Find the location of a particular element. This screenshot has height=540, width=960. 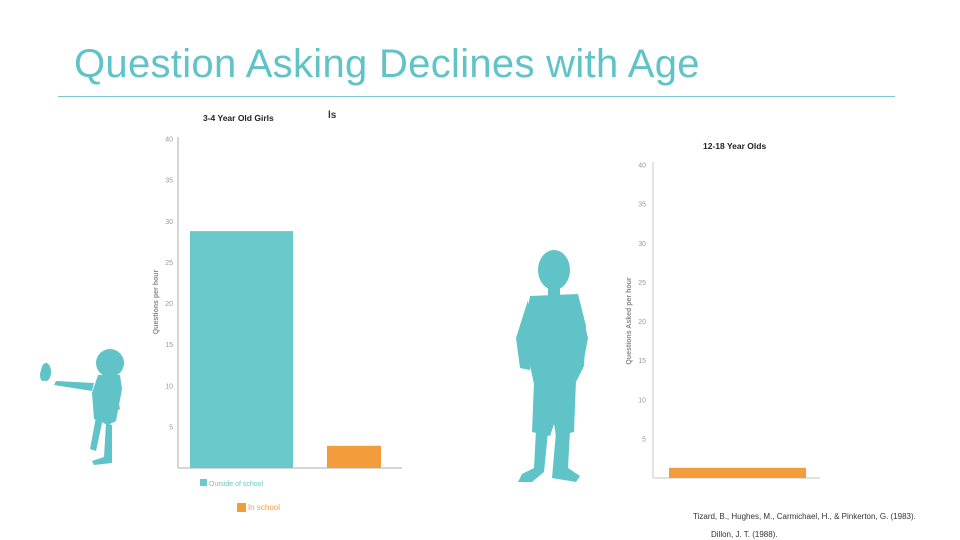

chart2-y-tick-label: 25 is located at coordinates (642, 283).